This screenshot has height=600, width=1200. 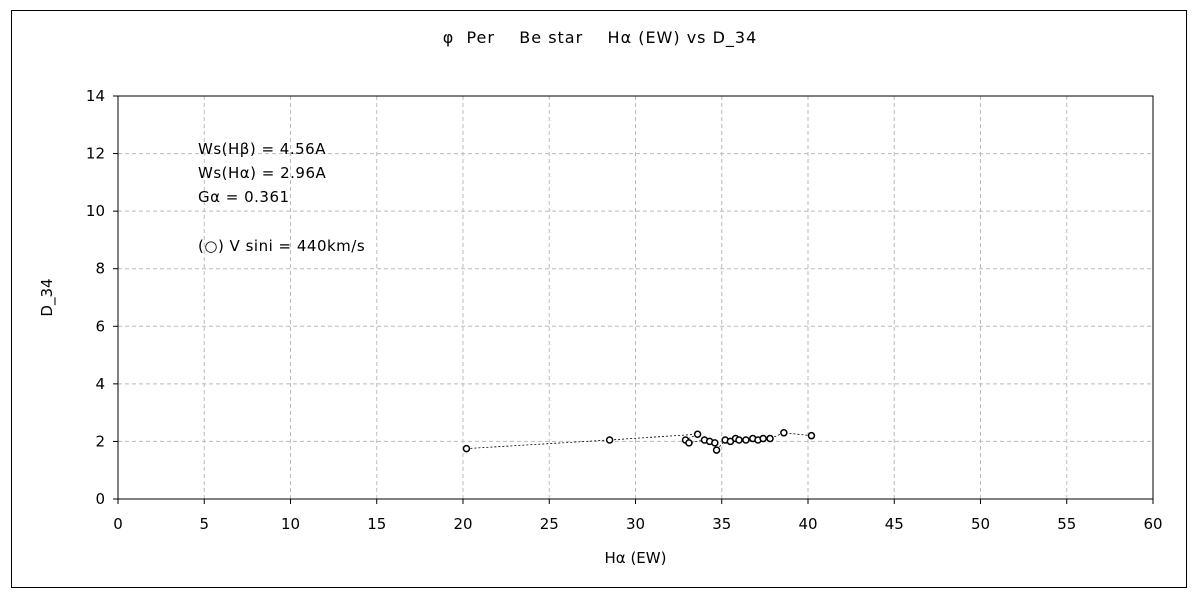 I want to click on y-axis-label: D_34, so click(x=47, y=297).